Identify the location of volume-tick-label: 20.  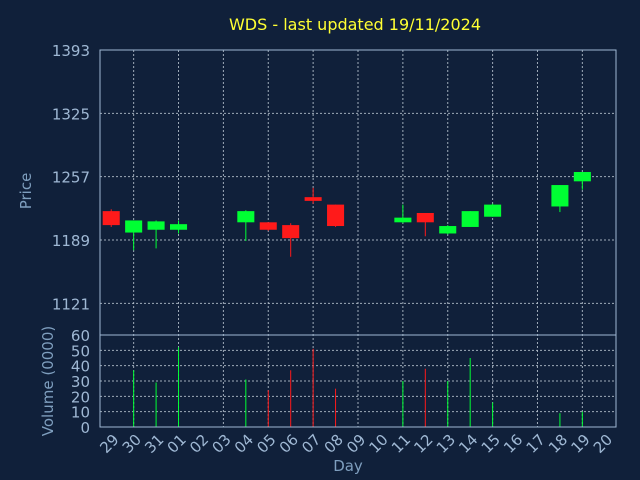
(80, 397).